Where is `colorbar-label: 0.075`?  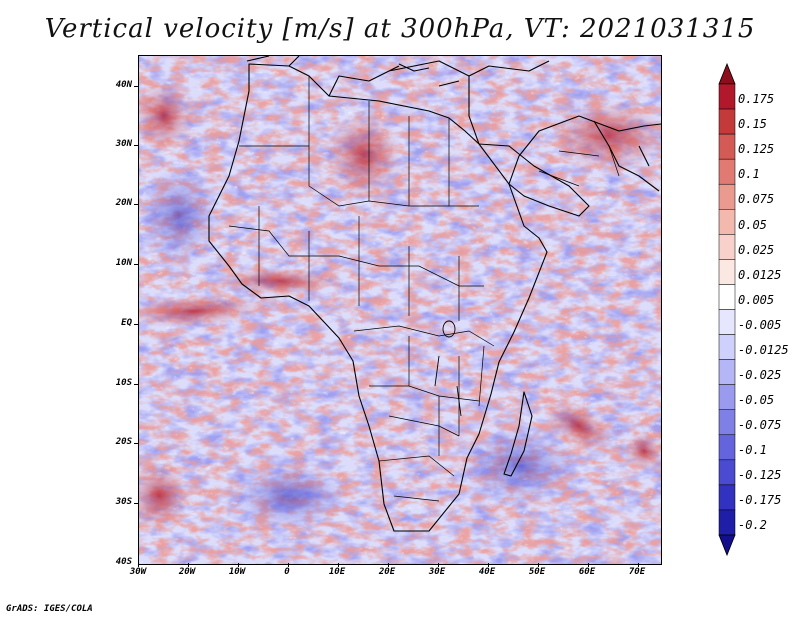 colorbar-label: 0.075 is located at coordinates (756, 199).